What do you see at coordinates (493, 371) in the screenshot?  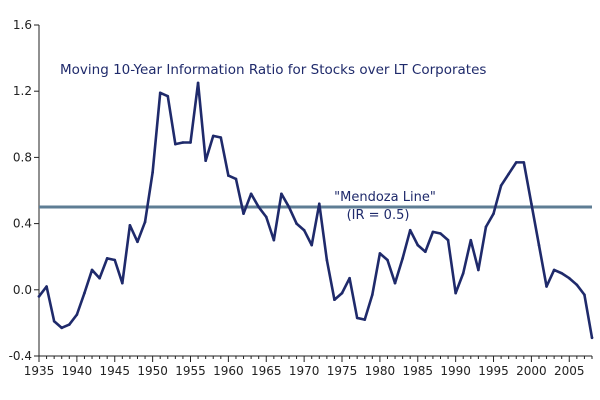 I see `x-tick-label: 1995` at bounding box center [493, 371].